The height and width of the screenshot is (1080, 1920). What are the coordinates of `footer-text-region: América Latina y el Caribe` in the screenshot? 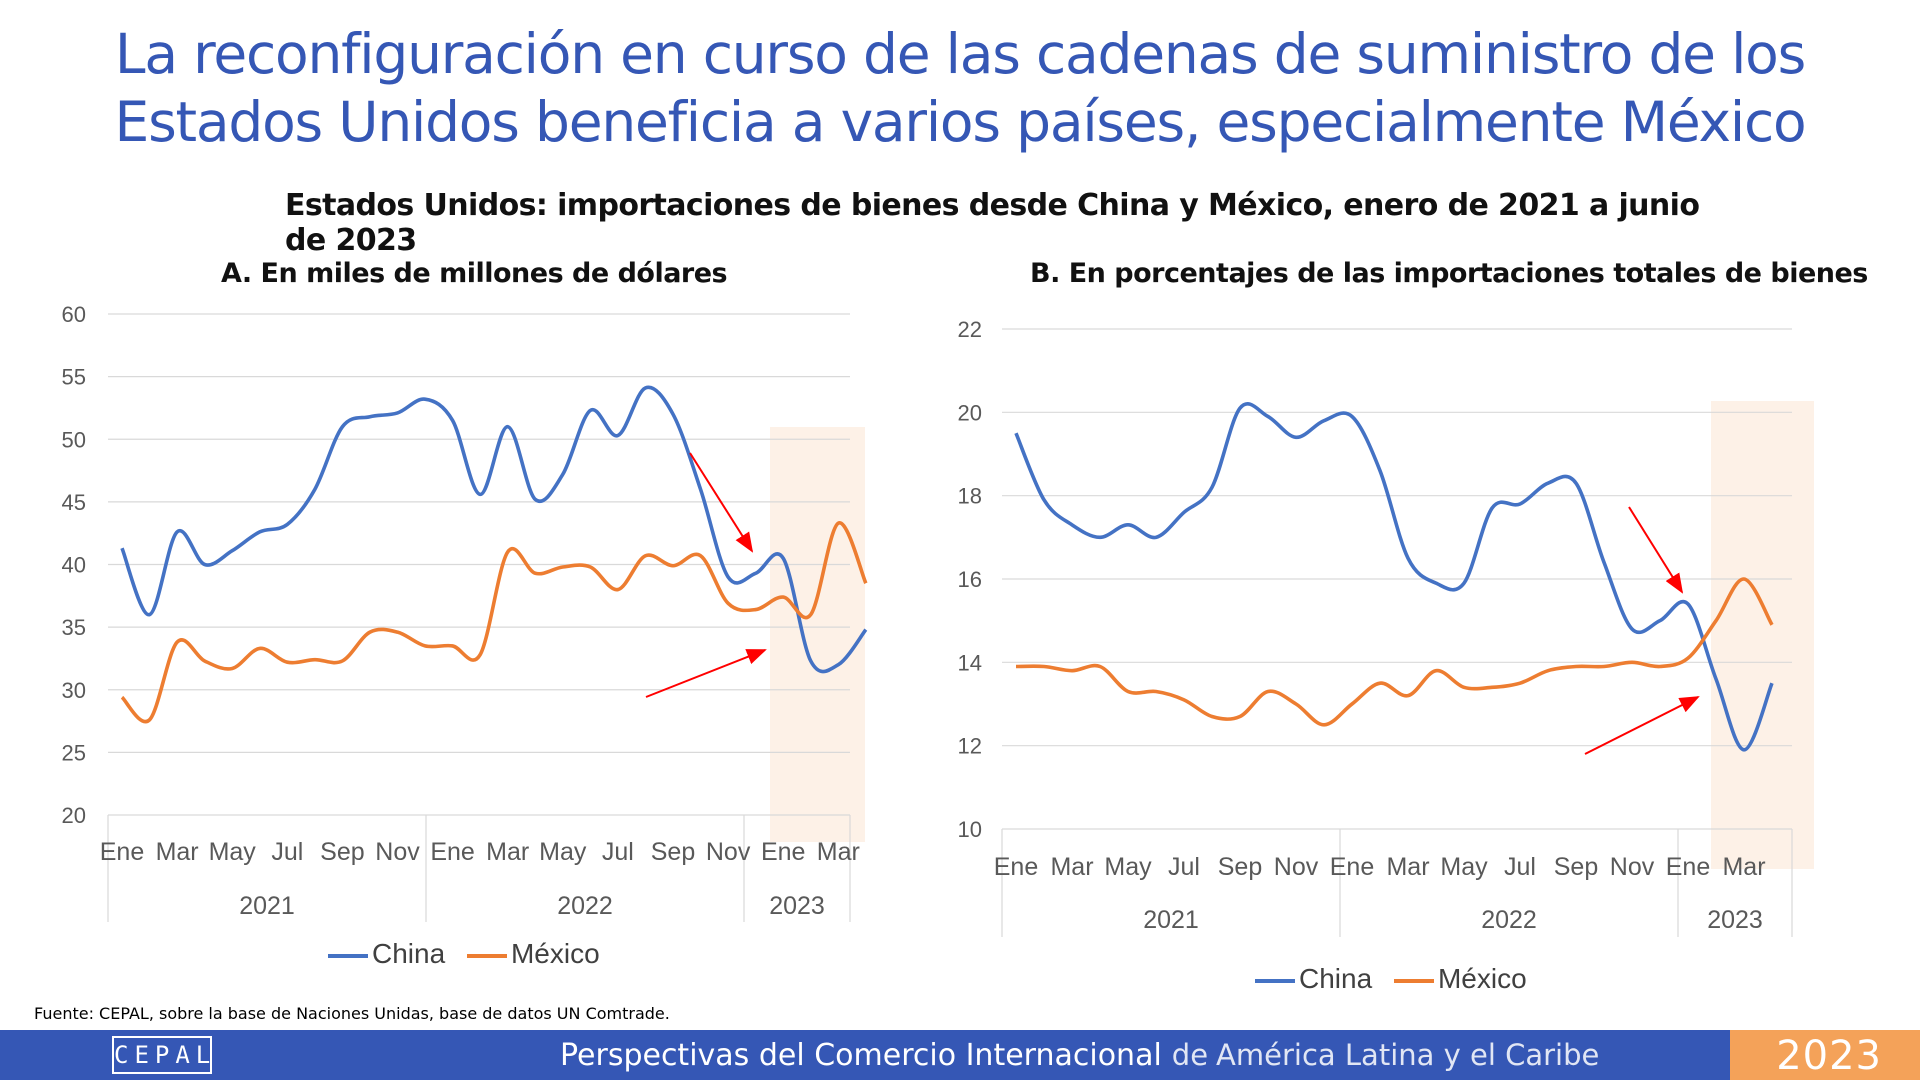 It's located at (1408, 1055).